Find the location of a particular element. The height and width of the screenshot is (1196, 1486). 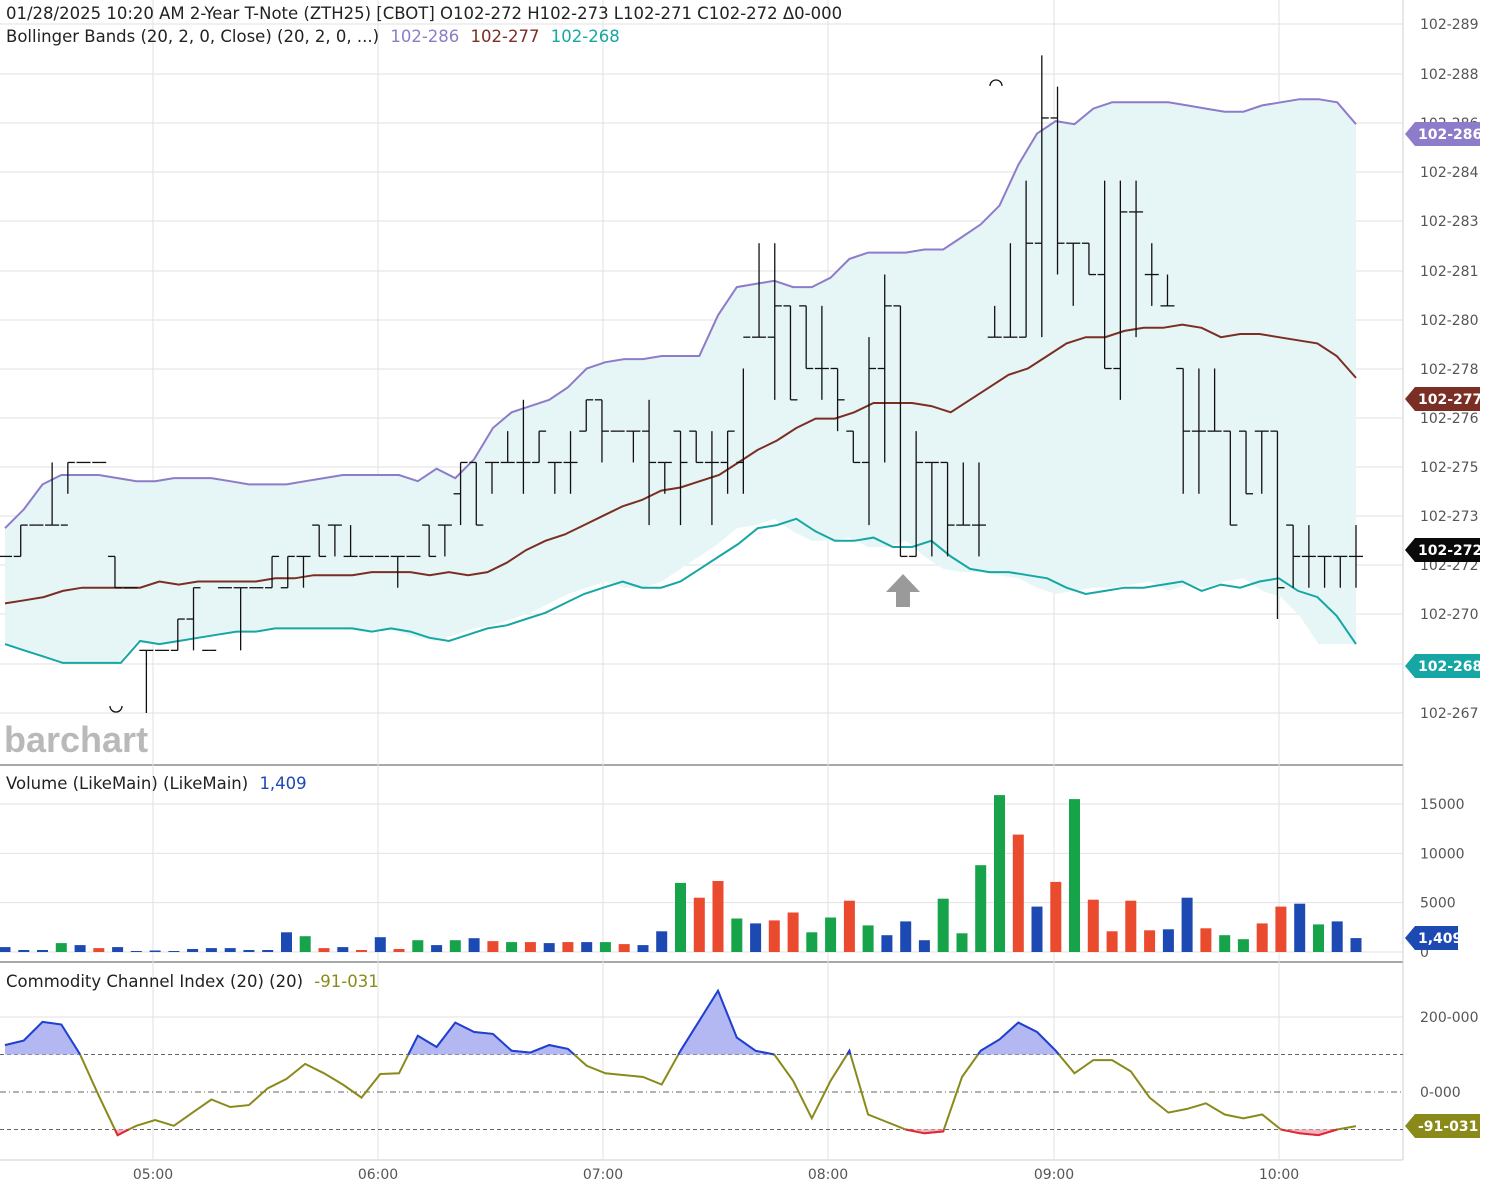

up-arrow-icon is located at coordinates (903, 590).